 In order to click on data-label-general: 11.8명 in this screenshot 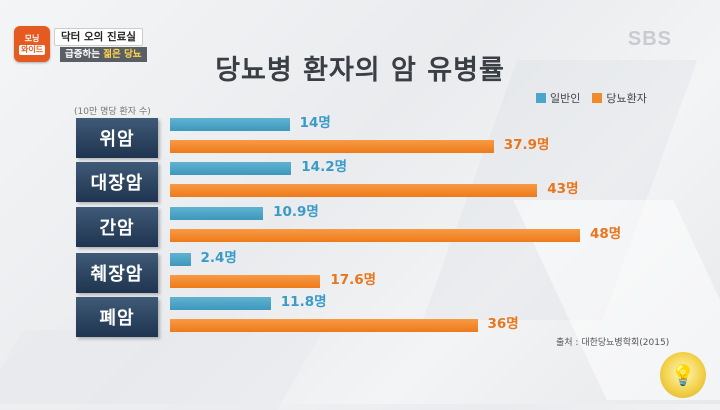, I will do `click(303, 302)`.